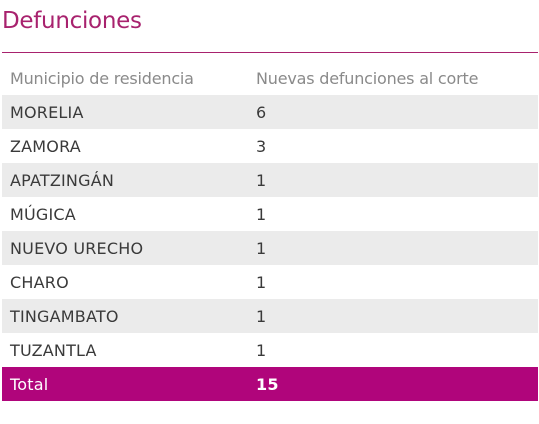 The height and width of the screenshot is (424, 539). Describe the element at coordinates (72, 21) in the screenshot. I see `page-title: Defunciones` at that location.